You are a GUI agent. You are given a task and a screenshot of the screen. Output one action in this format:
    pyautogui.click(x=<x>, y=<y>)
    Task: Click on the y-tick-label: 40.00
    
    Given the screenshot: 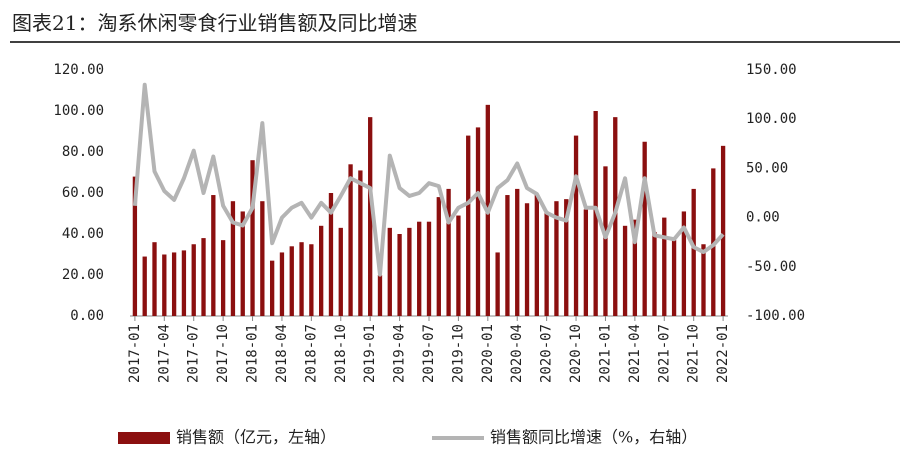 What is the action you would take?
    pyautogui.click(x=83, y=234)
    